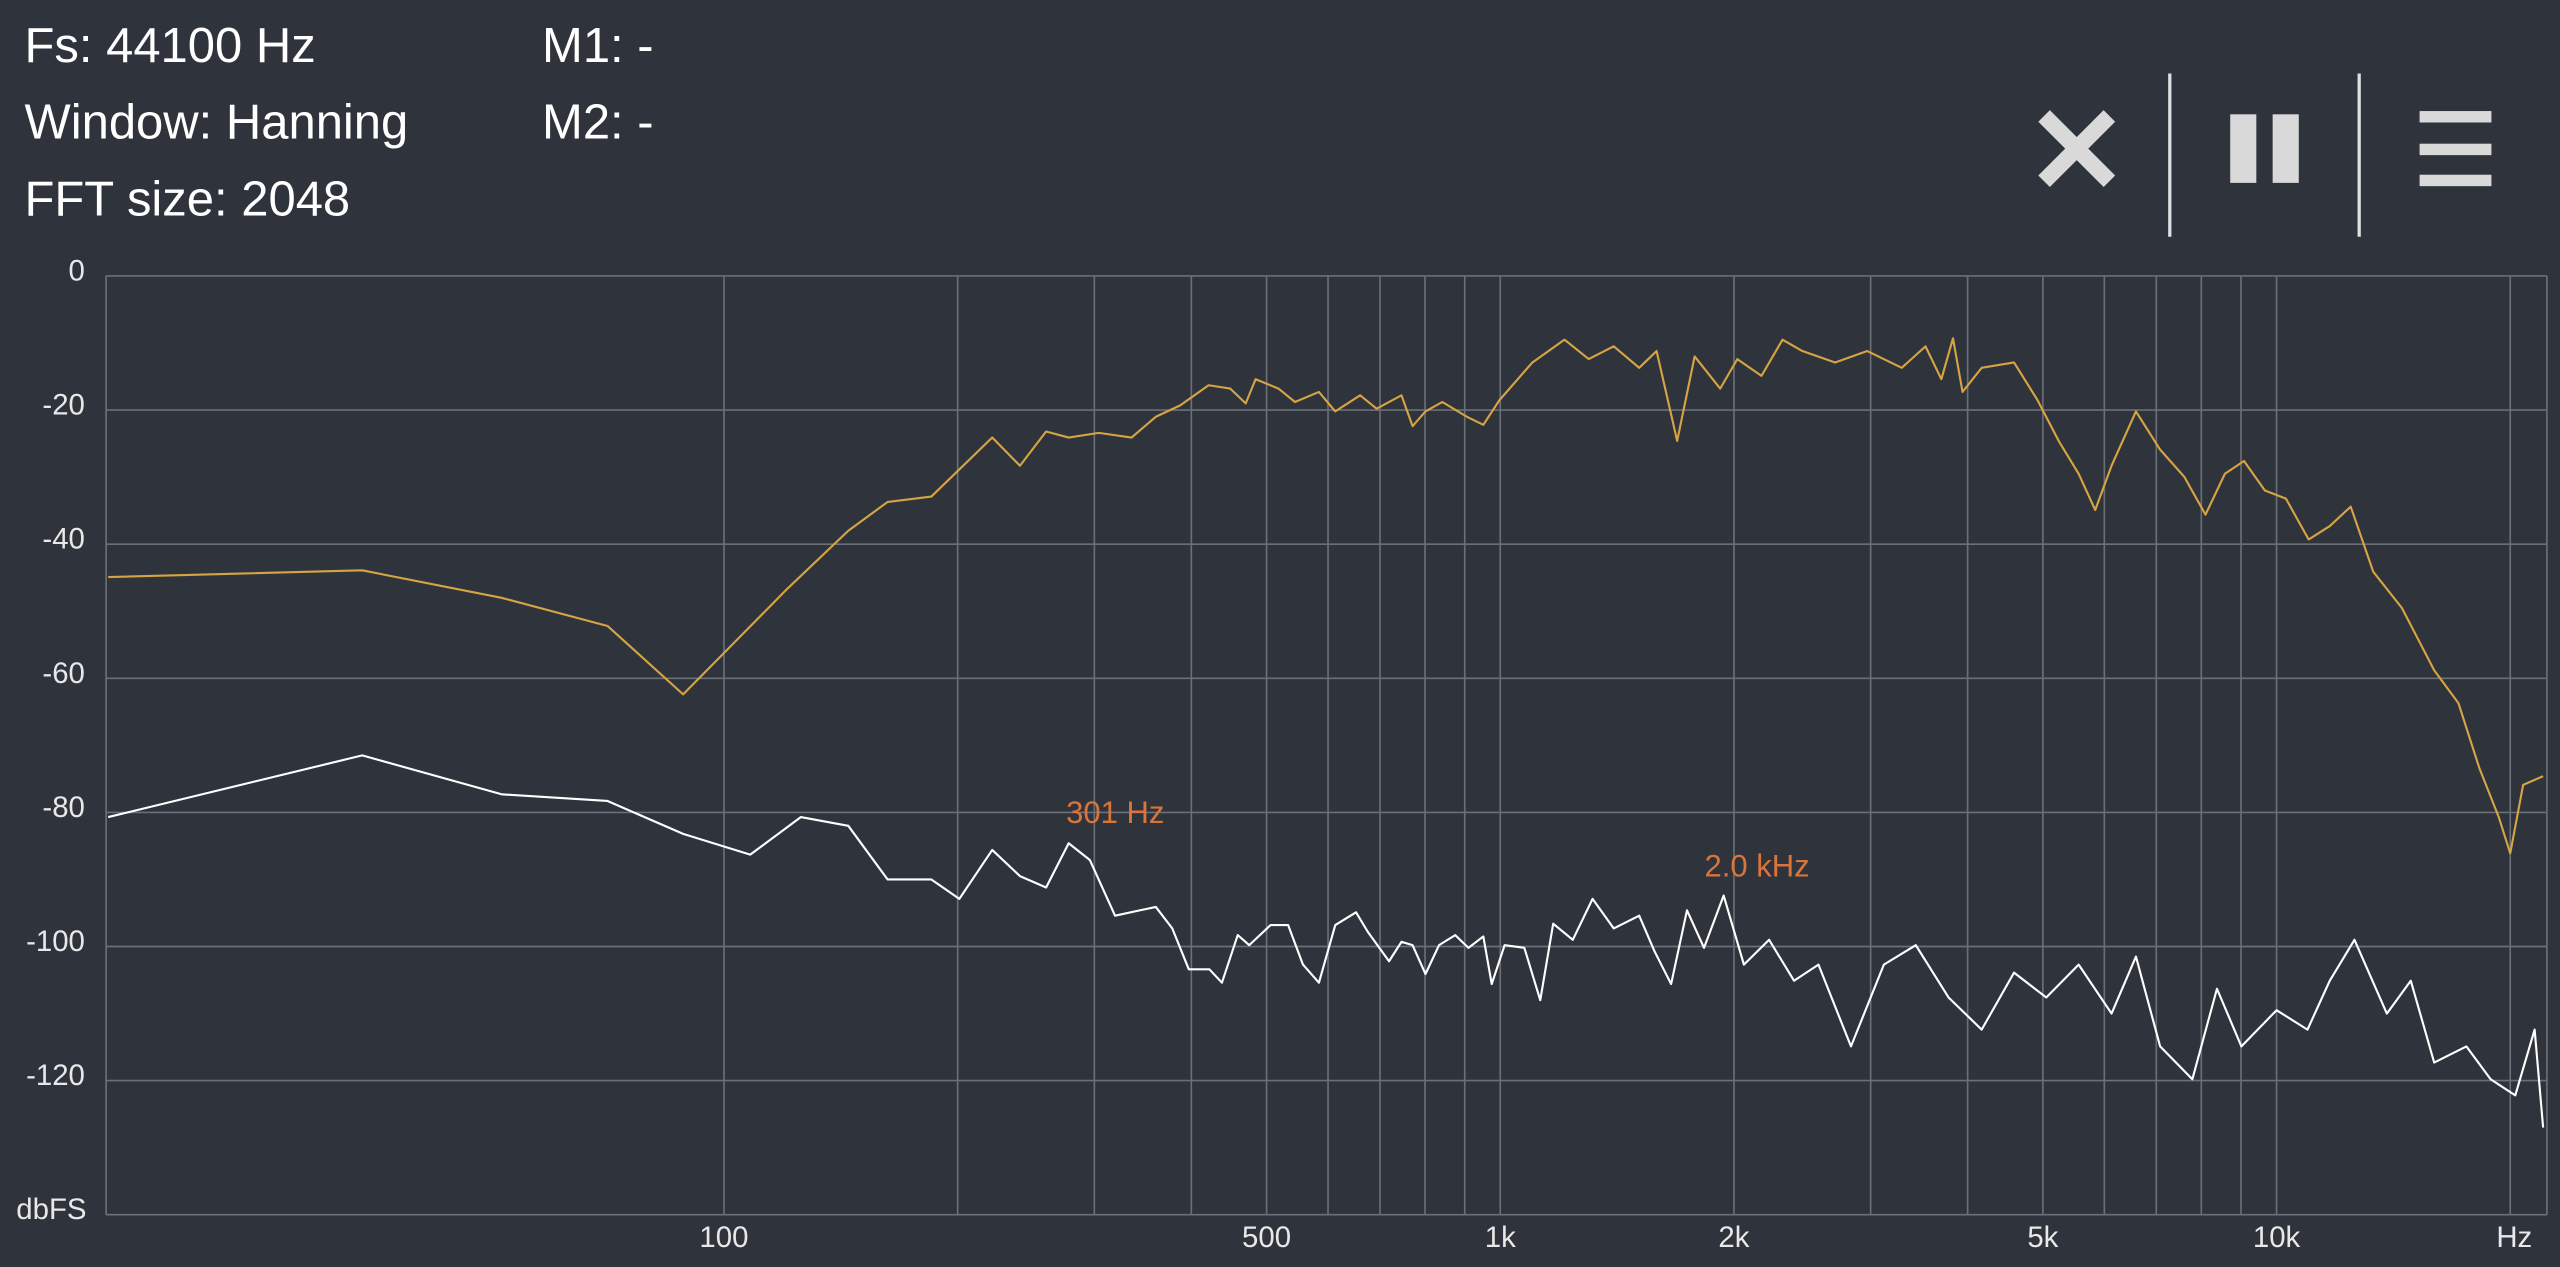 The image size is (2560, 1267). Describe the element at coordinates (55, 941) in the screenshot. I see `y-tick-label: -100` at that location.